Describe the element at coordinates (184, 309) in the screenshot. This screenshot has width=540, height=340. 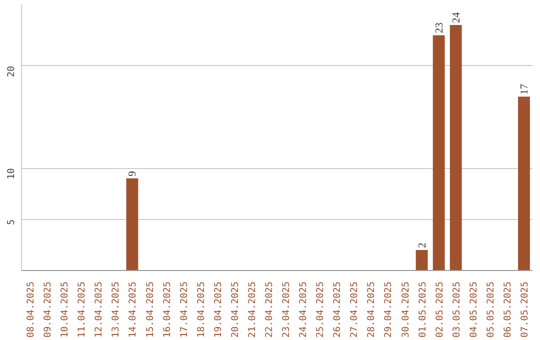
I see `x-tick-label: 17.04.2025` at that location.